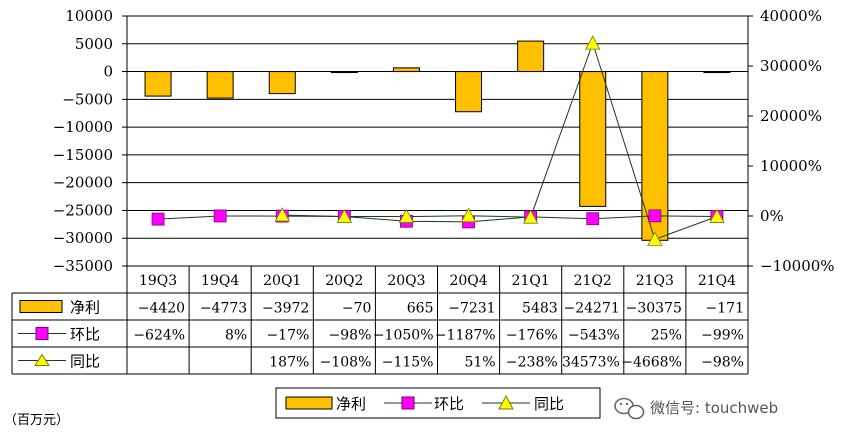  I want to click on legend-label: 净利, so click(351, 404).